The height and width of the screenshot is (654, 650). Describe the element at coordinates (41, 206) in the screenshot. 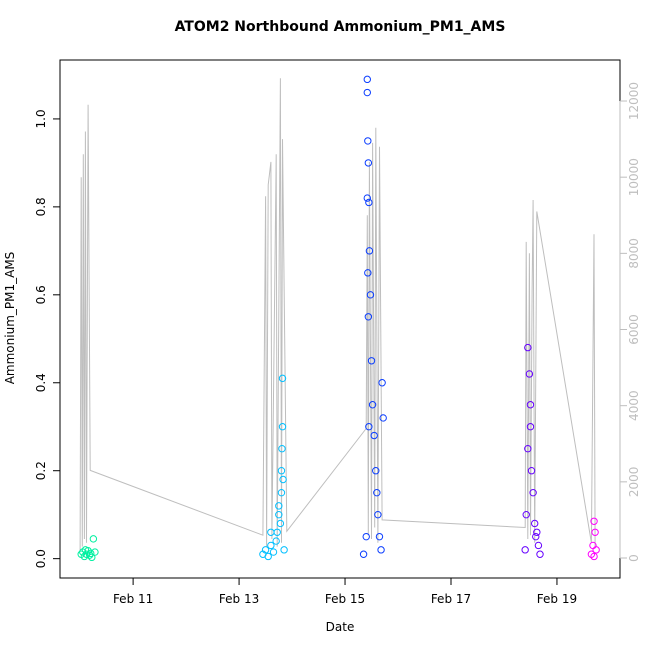

I see `y-tick-label: 0.8` at that location.